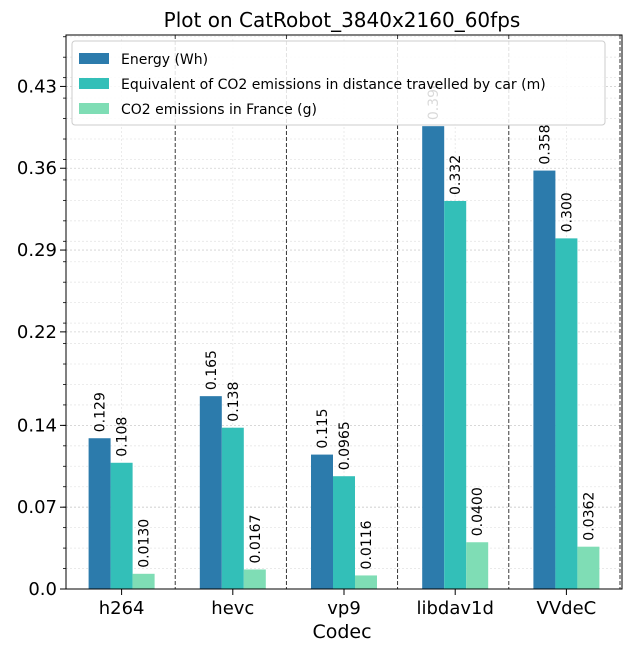 The width and height of the screenshot is (630, 657). I want to click on x-tick-label: h264, so click(122, 608).